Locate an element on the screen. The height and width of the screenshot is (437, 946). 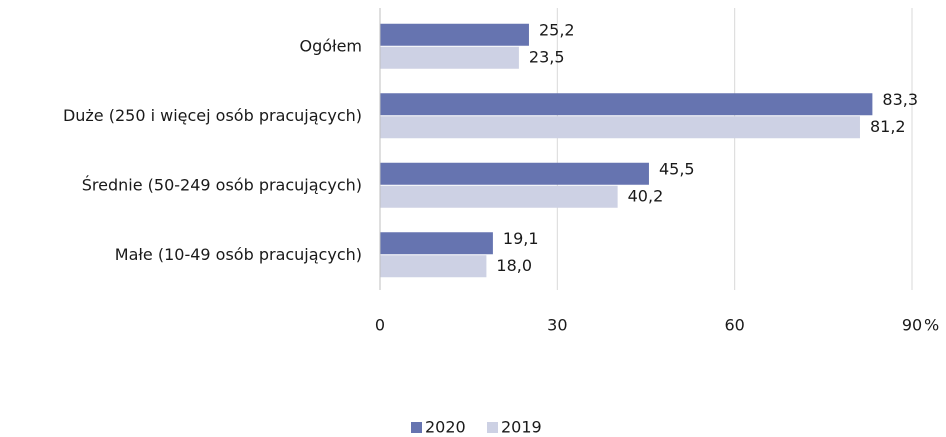
value-label: 83,3 is located at coordinates (900, 99).